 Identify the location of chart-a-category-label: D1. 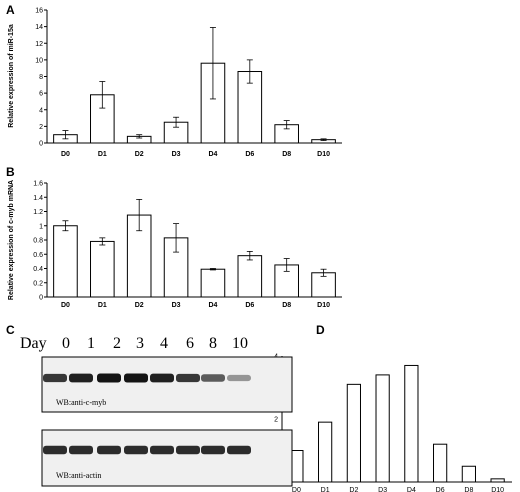
(102, 154).